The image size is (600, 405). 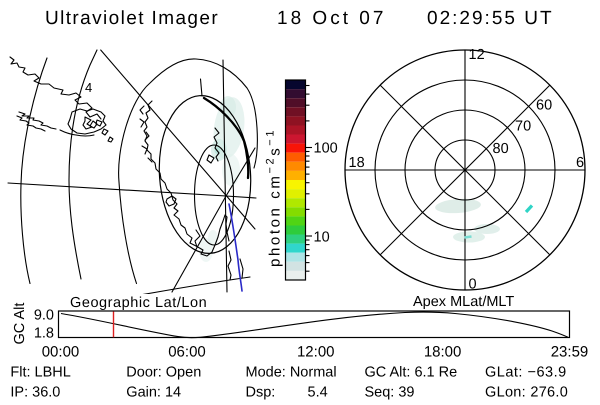 What do you see at coordinates (291, 372) in the screenshot?
I see `svg-text: Mode: Normal` at bounding box center [291, 372].